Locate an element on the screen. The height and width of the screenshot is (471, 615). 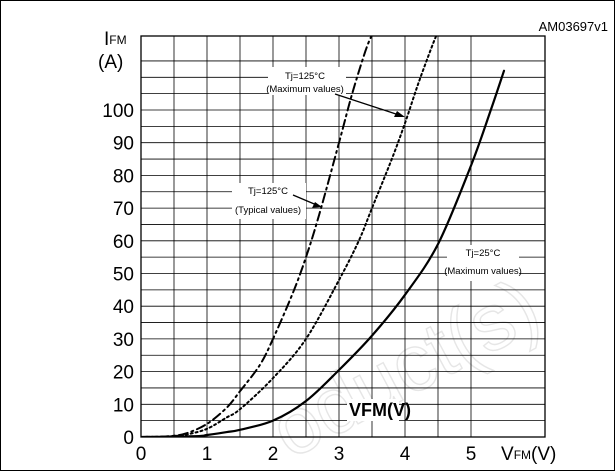
inline-label: VFM(V) is located at coordinates (380, 410).